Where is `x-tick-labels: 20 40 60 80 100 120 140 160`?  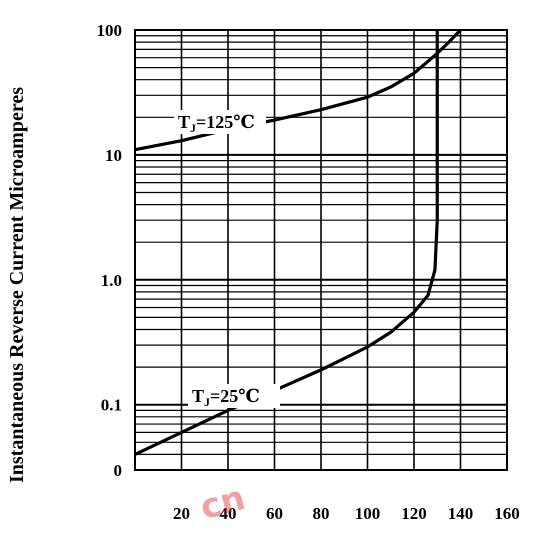
x-tick-labels: 20 40 60 80 100 120 140 160 is located at coordinates (346, 513).